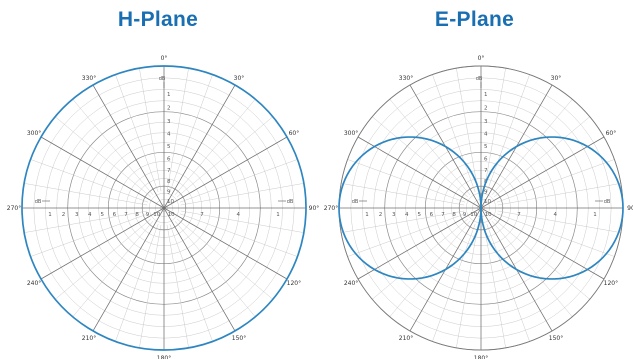  Describe the element at coordinates (481, 58) in the screenshot. I see `angle-label: 0°` at that location.